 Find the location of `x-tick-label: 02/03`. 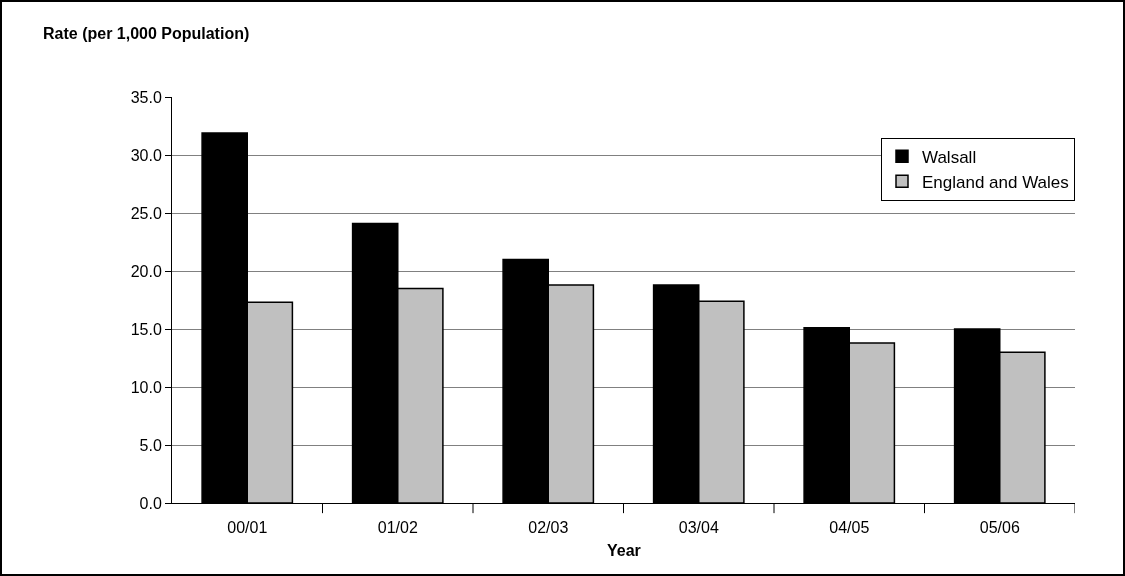

x-tick-label: 02/03 is located at coordinates (548, 528).